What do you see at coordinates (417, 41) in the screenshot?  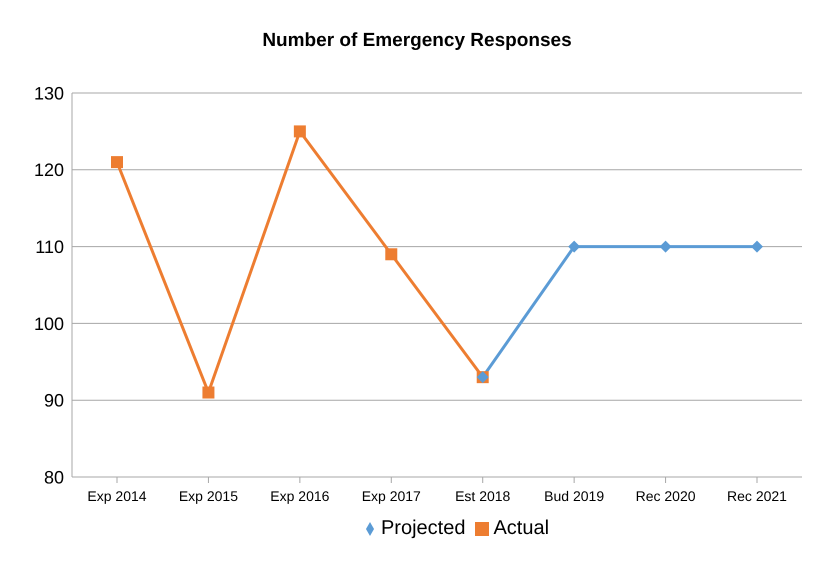 I see `chart-title: Number of Emergency Responses` at bounding box center [417, 41].